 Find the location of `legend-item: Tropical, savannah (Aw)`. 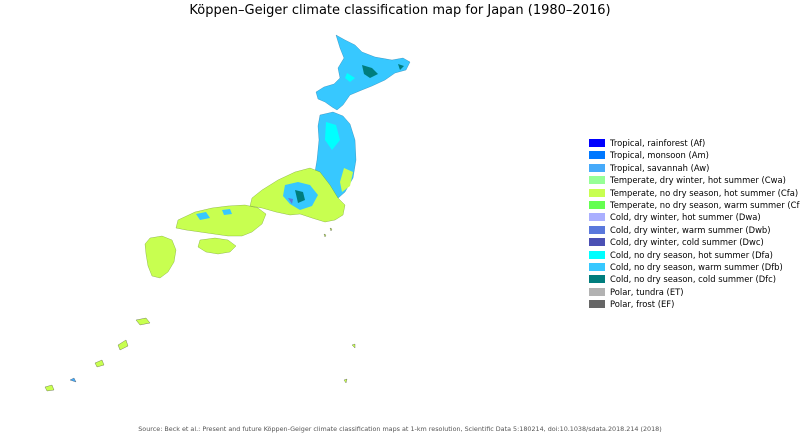

legend-item: Tropical, savannah (Aw) is located at coordinates (694, 168).